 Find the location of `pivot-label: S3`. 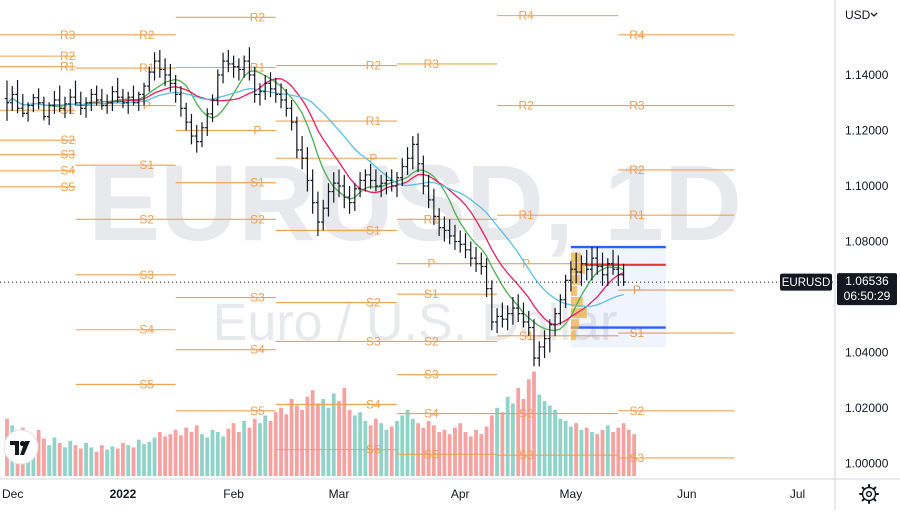

pivot-label: S3 is located at coordinates (431, 375).